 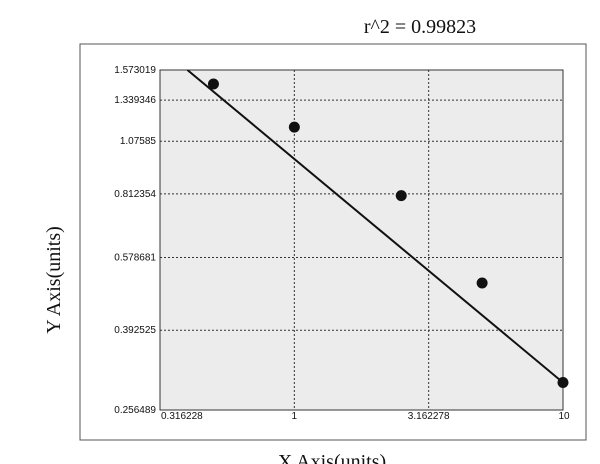 What do you see at coordinates (135, 100) in the screenshot?
I see `y-tick-label: 1.339346` at bounding box center [135, 100].